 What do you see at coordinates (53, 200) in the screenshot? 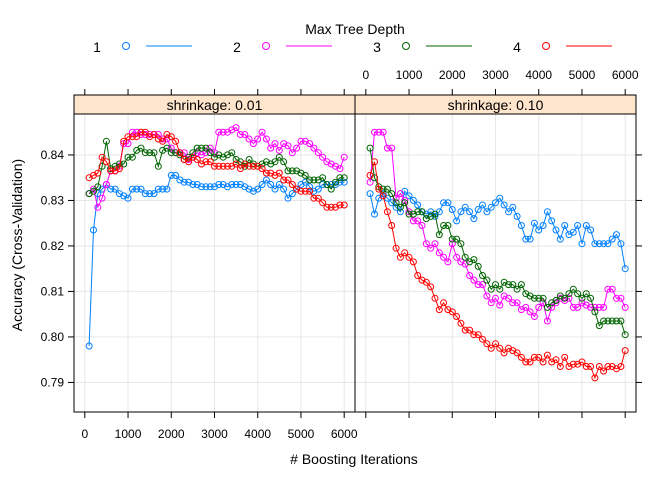
I see `y-tick-label: 0.83` at bounding box center [53, 200].